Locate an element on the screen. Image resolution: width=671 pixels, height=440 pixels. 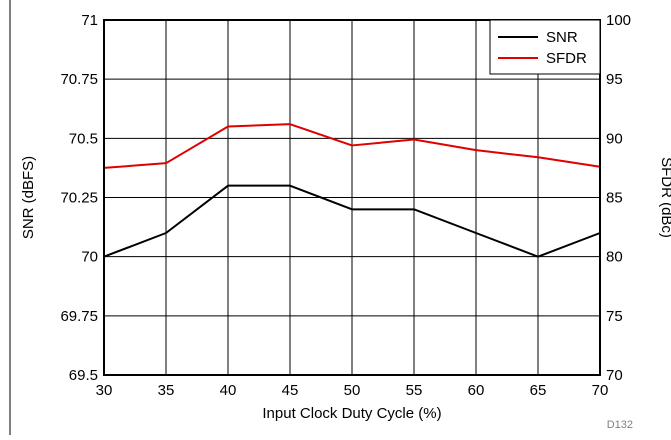
y-axis-left-title: SNR (dBFS) is located at coordinates (28, 197).